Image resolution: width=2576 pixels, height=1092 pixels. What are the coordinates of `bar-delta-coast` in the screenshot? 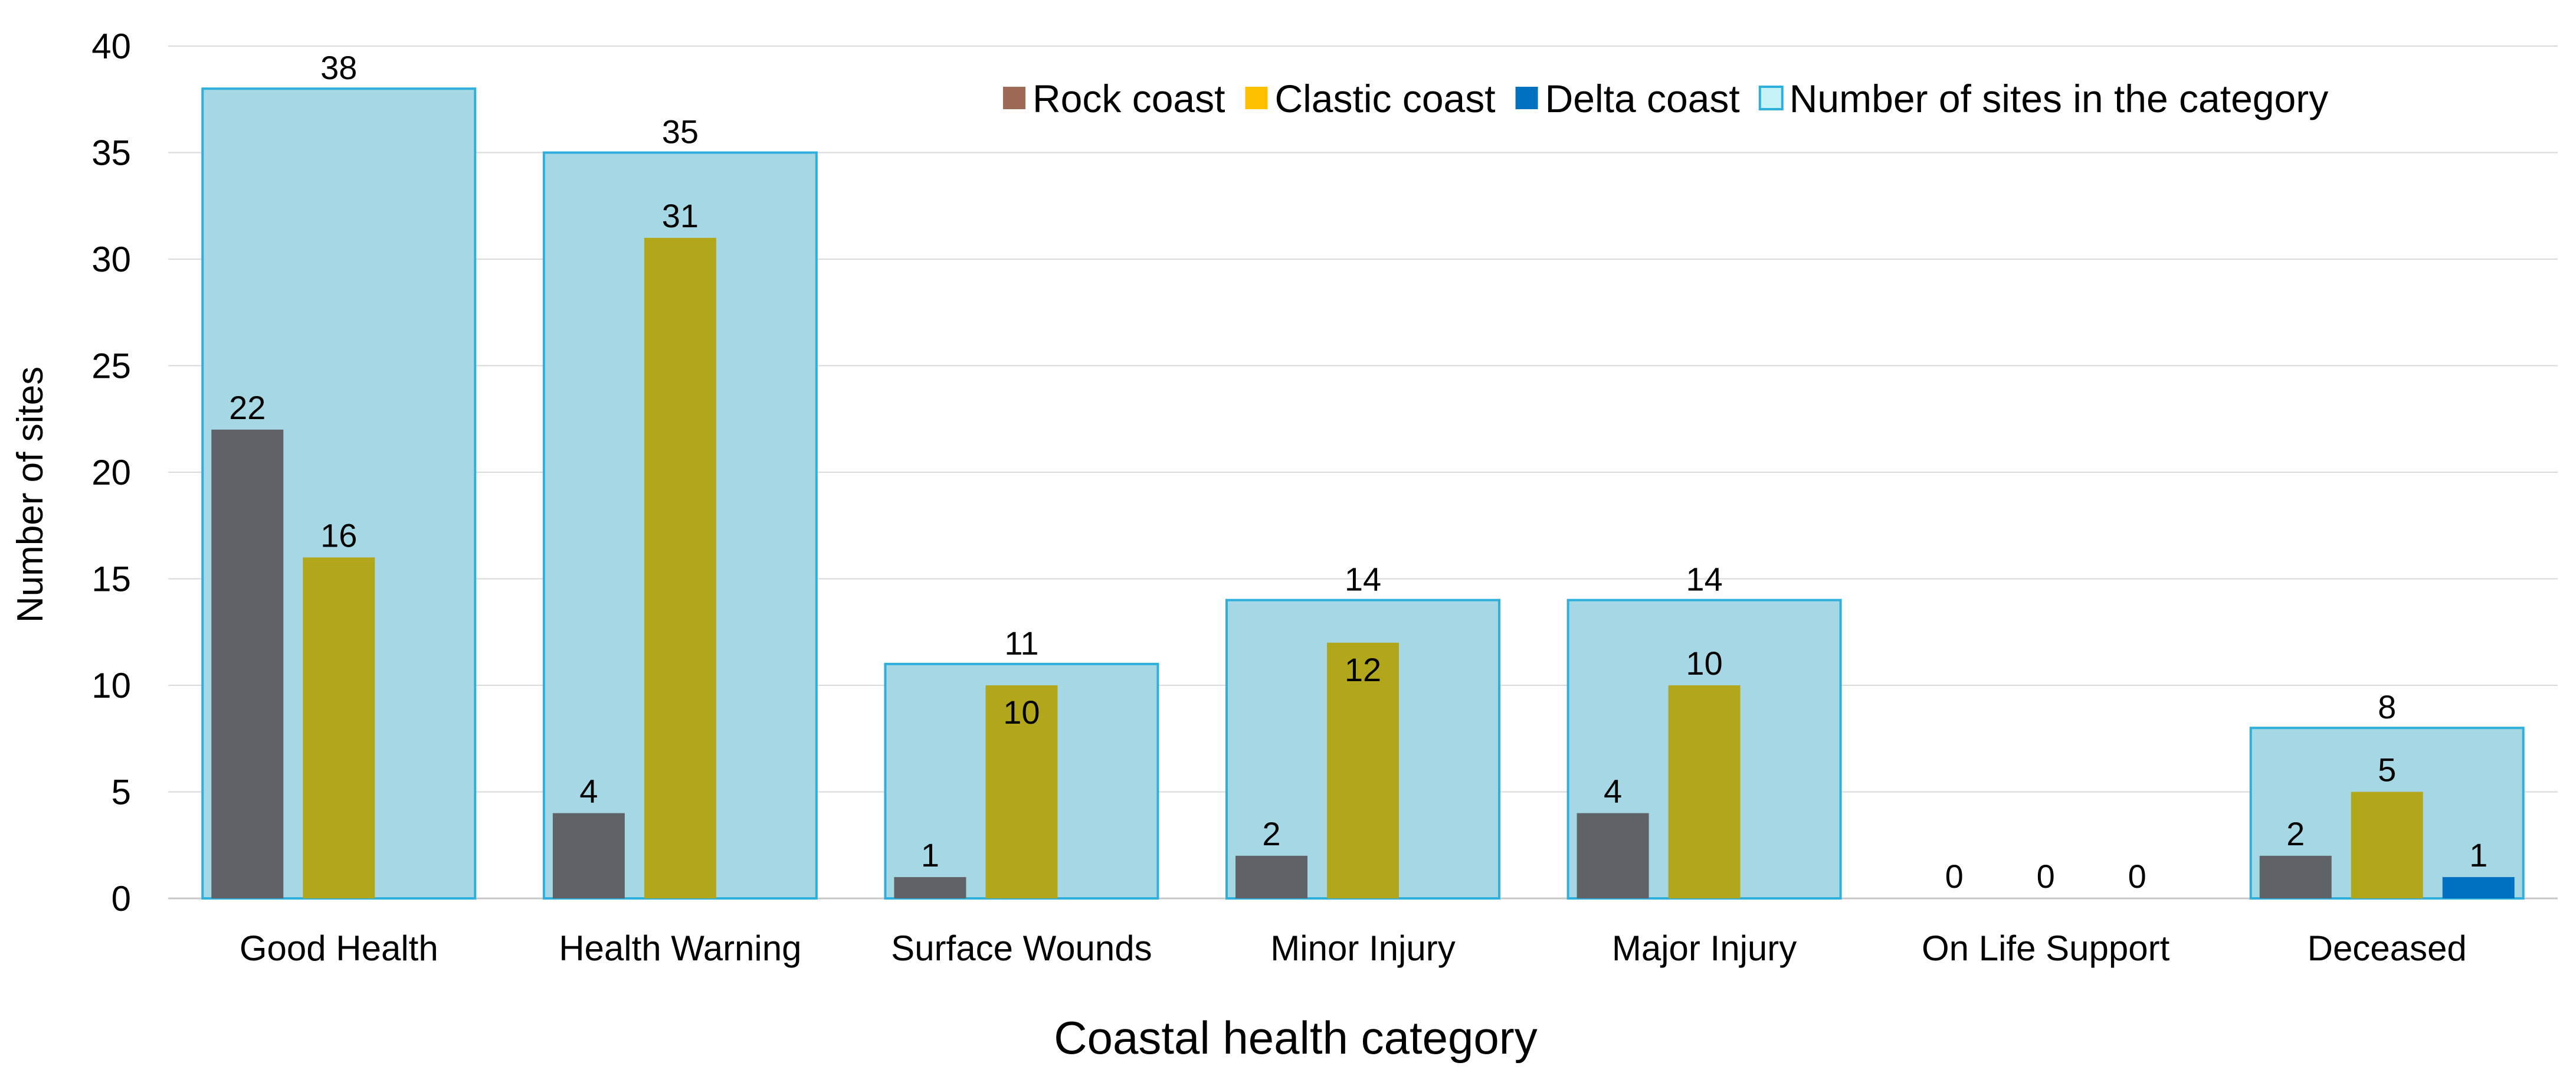 It's located at (2478, 887).